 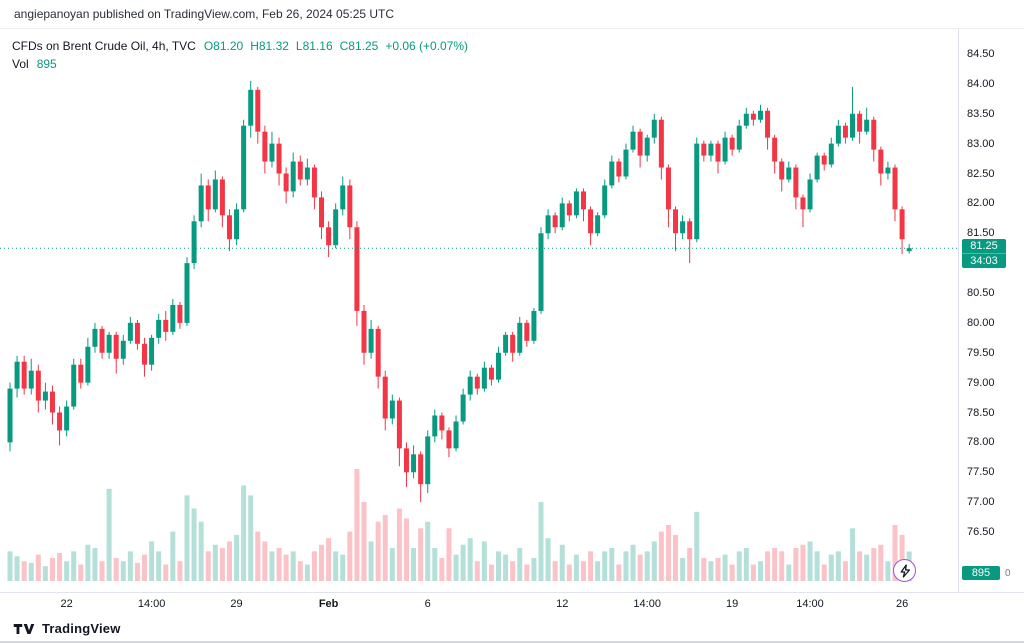 I want to click on time-axis-label: 6, so click(x=427, y=604).